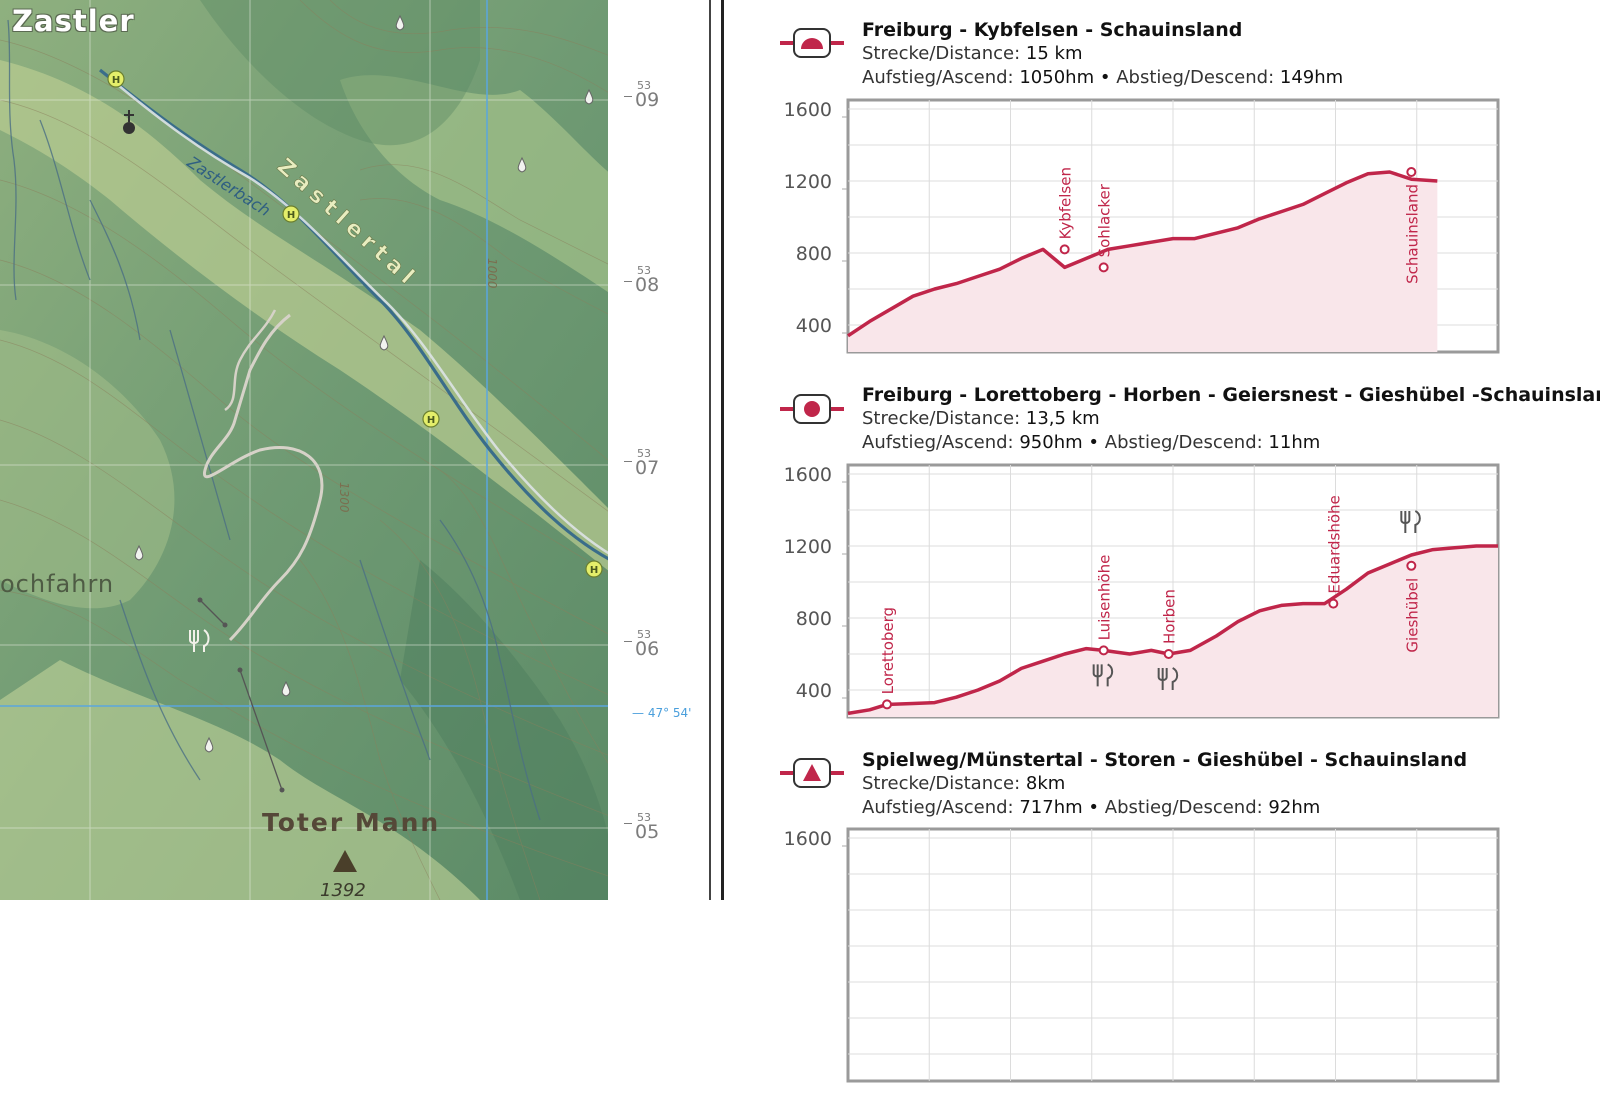 The image size is (1600, 1097). Describe the element at coordinates (647, 649) in the screenshot. I see `grid-label-value: 06` at that location.